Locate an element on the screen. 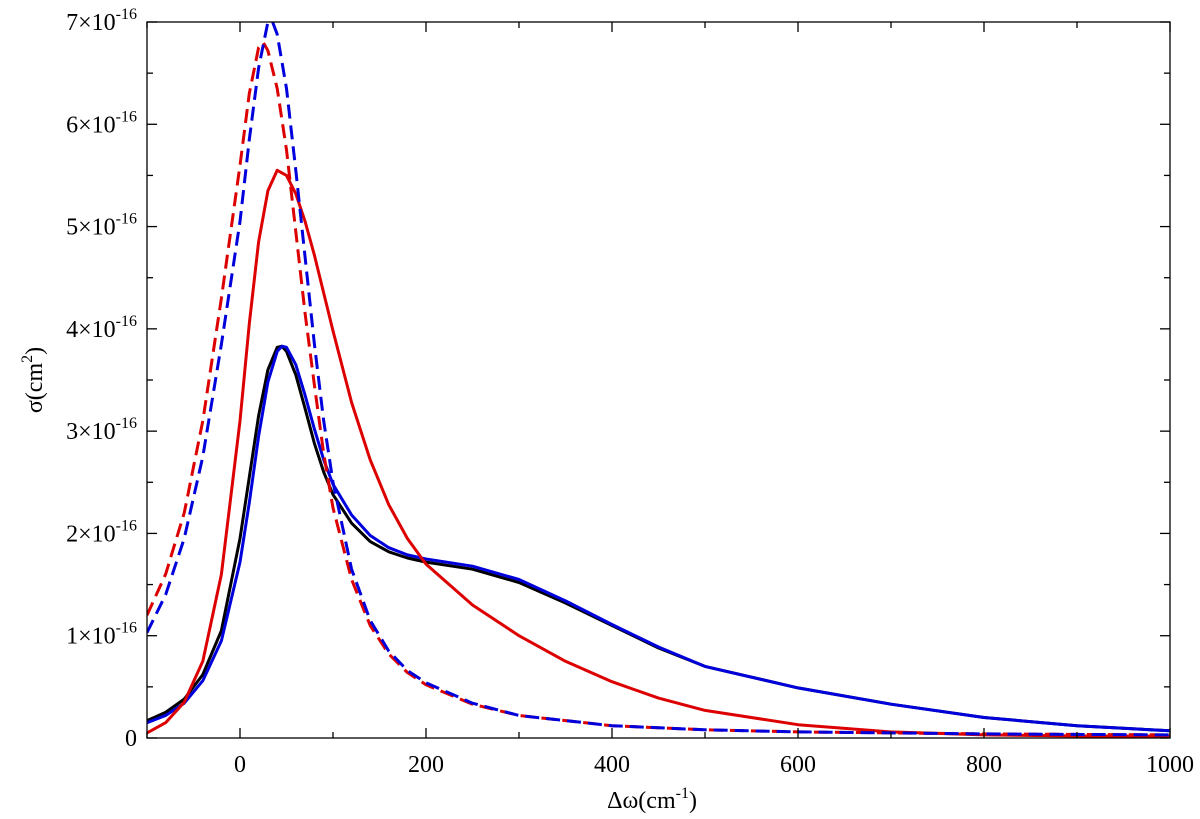  y-tick-mantissa: 1 is located at coordinates (72, 637).